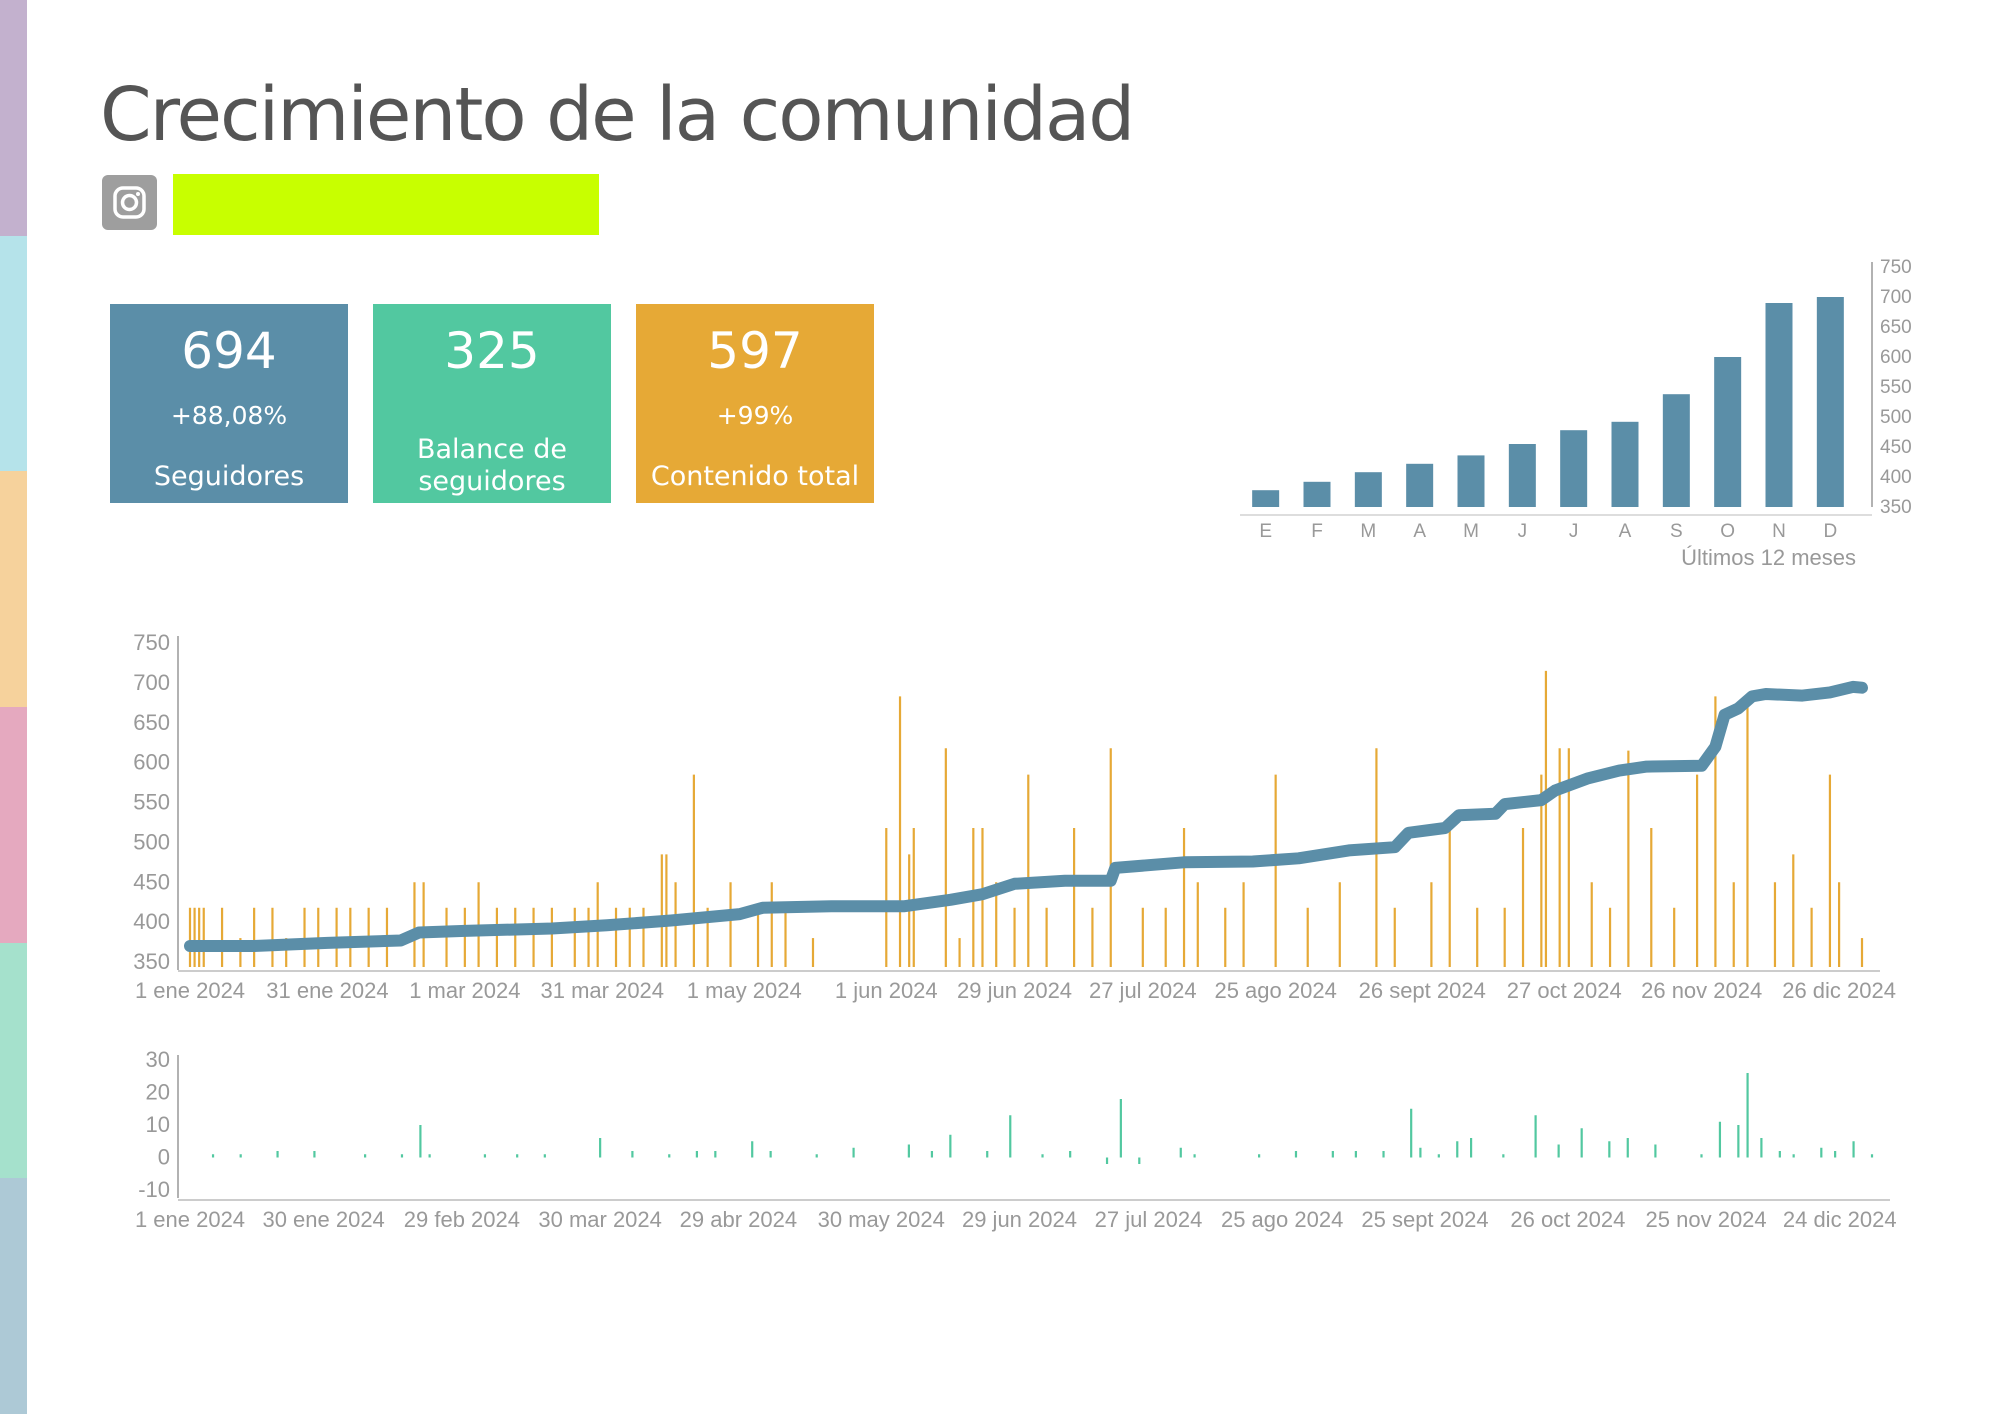 This screenshot has height=1414, width=2000. Describe the element at coordinates (327, 990) in the screenshot. I see `x-tick-label: 31 ene 2024` at that location.